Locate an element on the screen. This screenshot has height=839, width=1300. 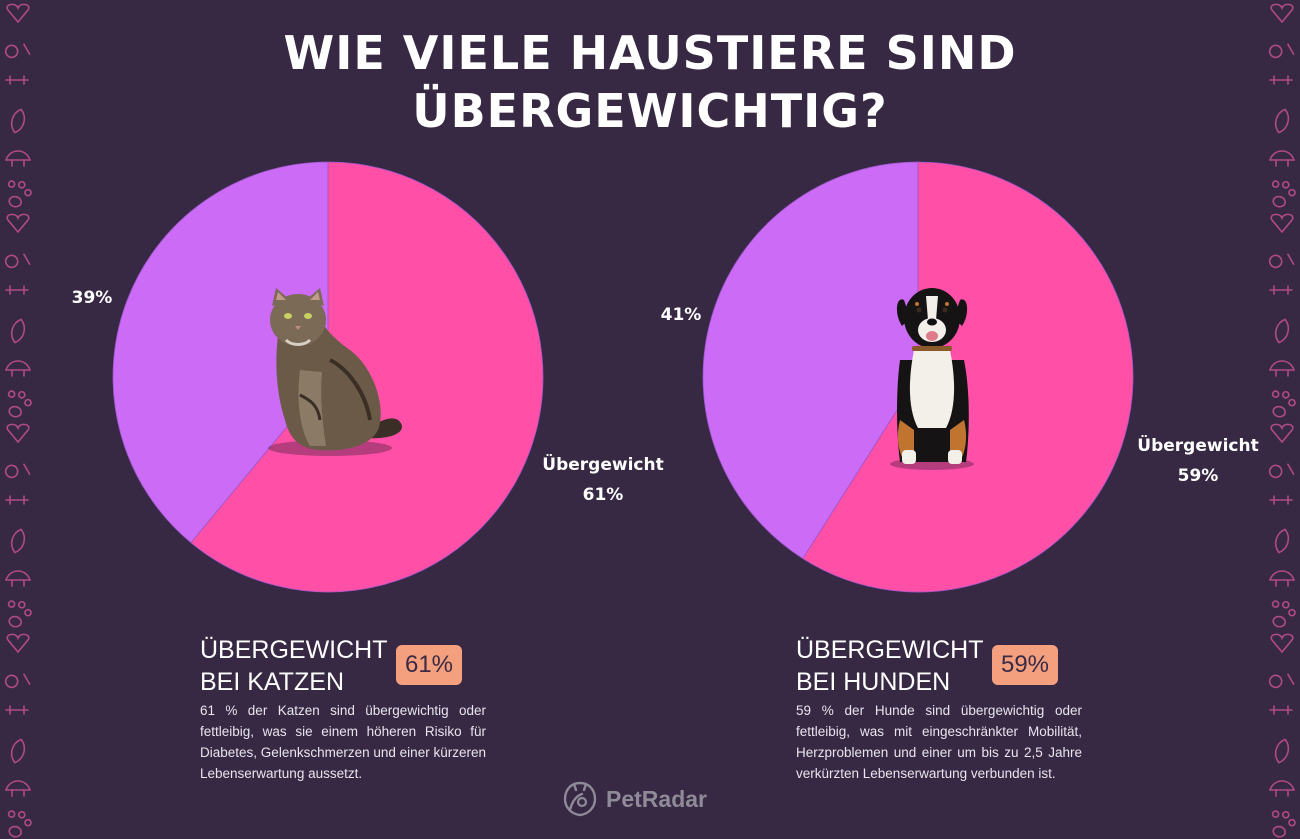
pie-1-label-0-name: Übergewicht is located at coordinates (1197, 445).